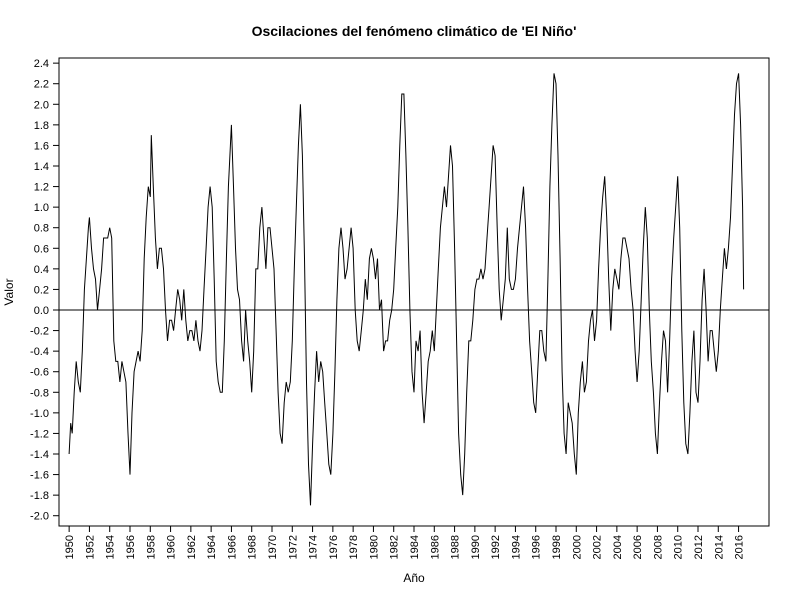  I want to click on x-tick-label: 1990, so click(476, 547).